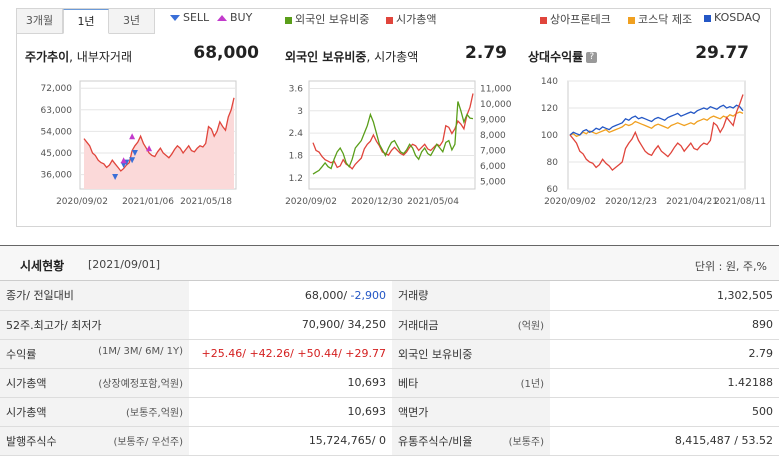  I want to click on legend-foreign-label: 외국인 보유비중, so click(332, 19).